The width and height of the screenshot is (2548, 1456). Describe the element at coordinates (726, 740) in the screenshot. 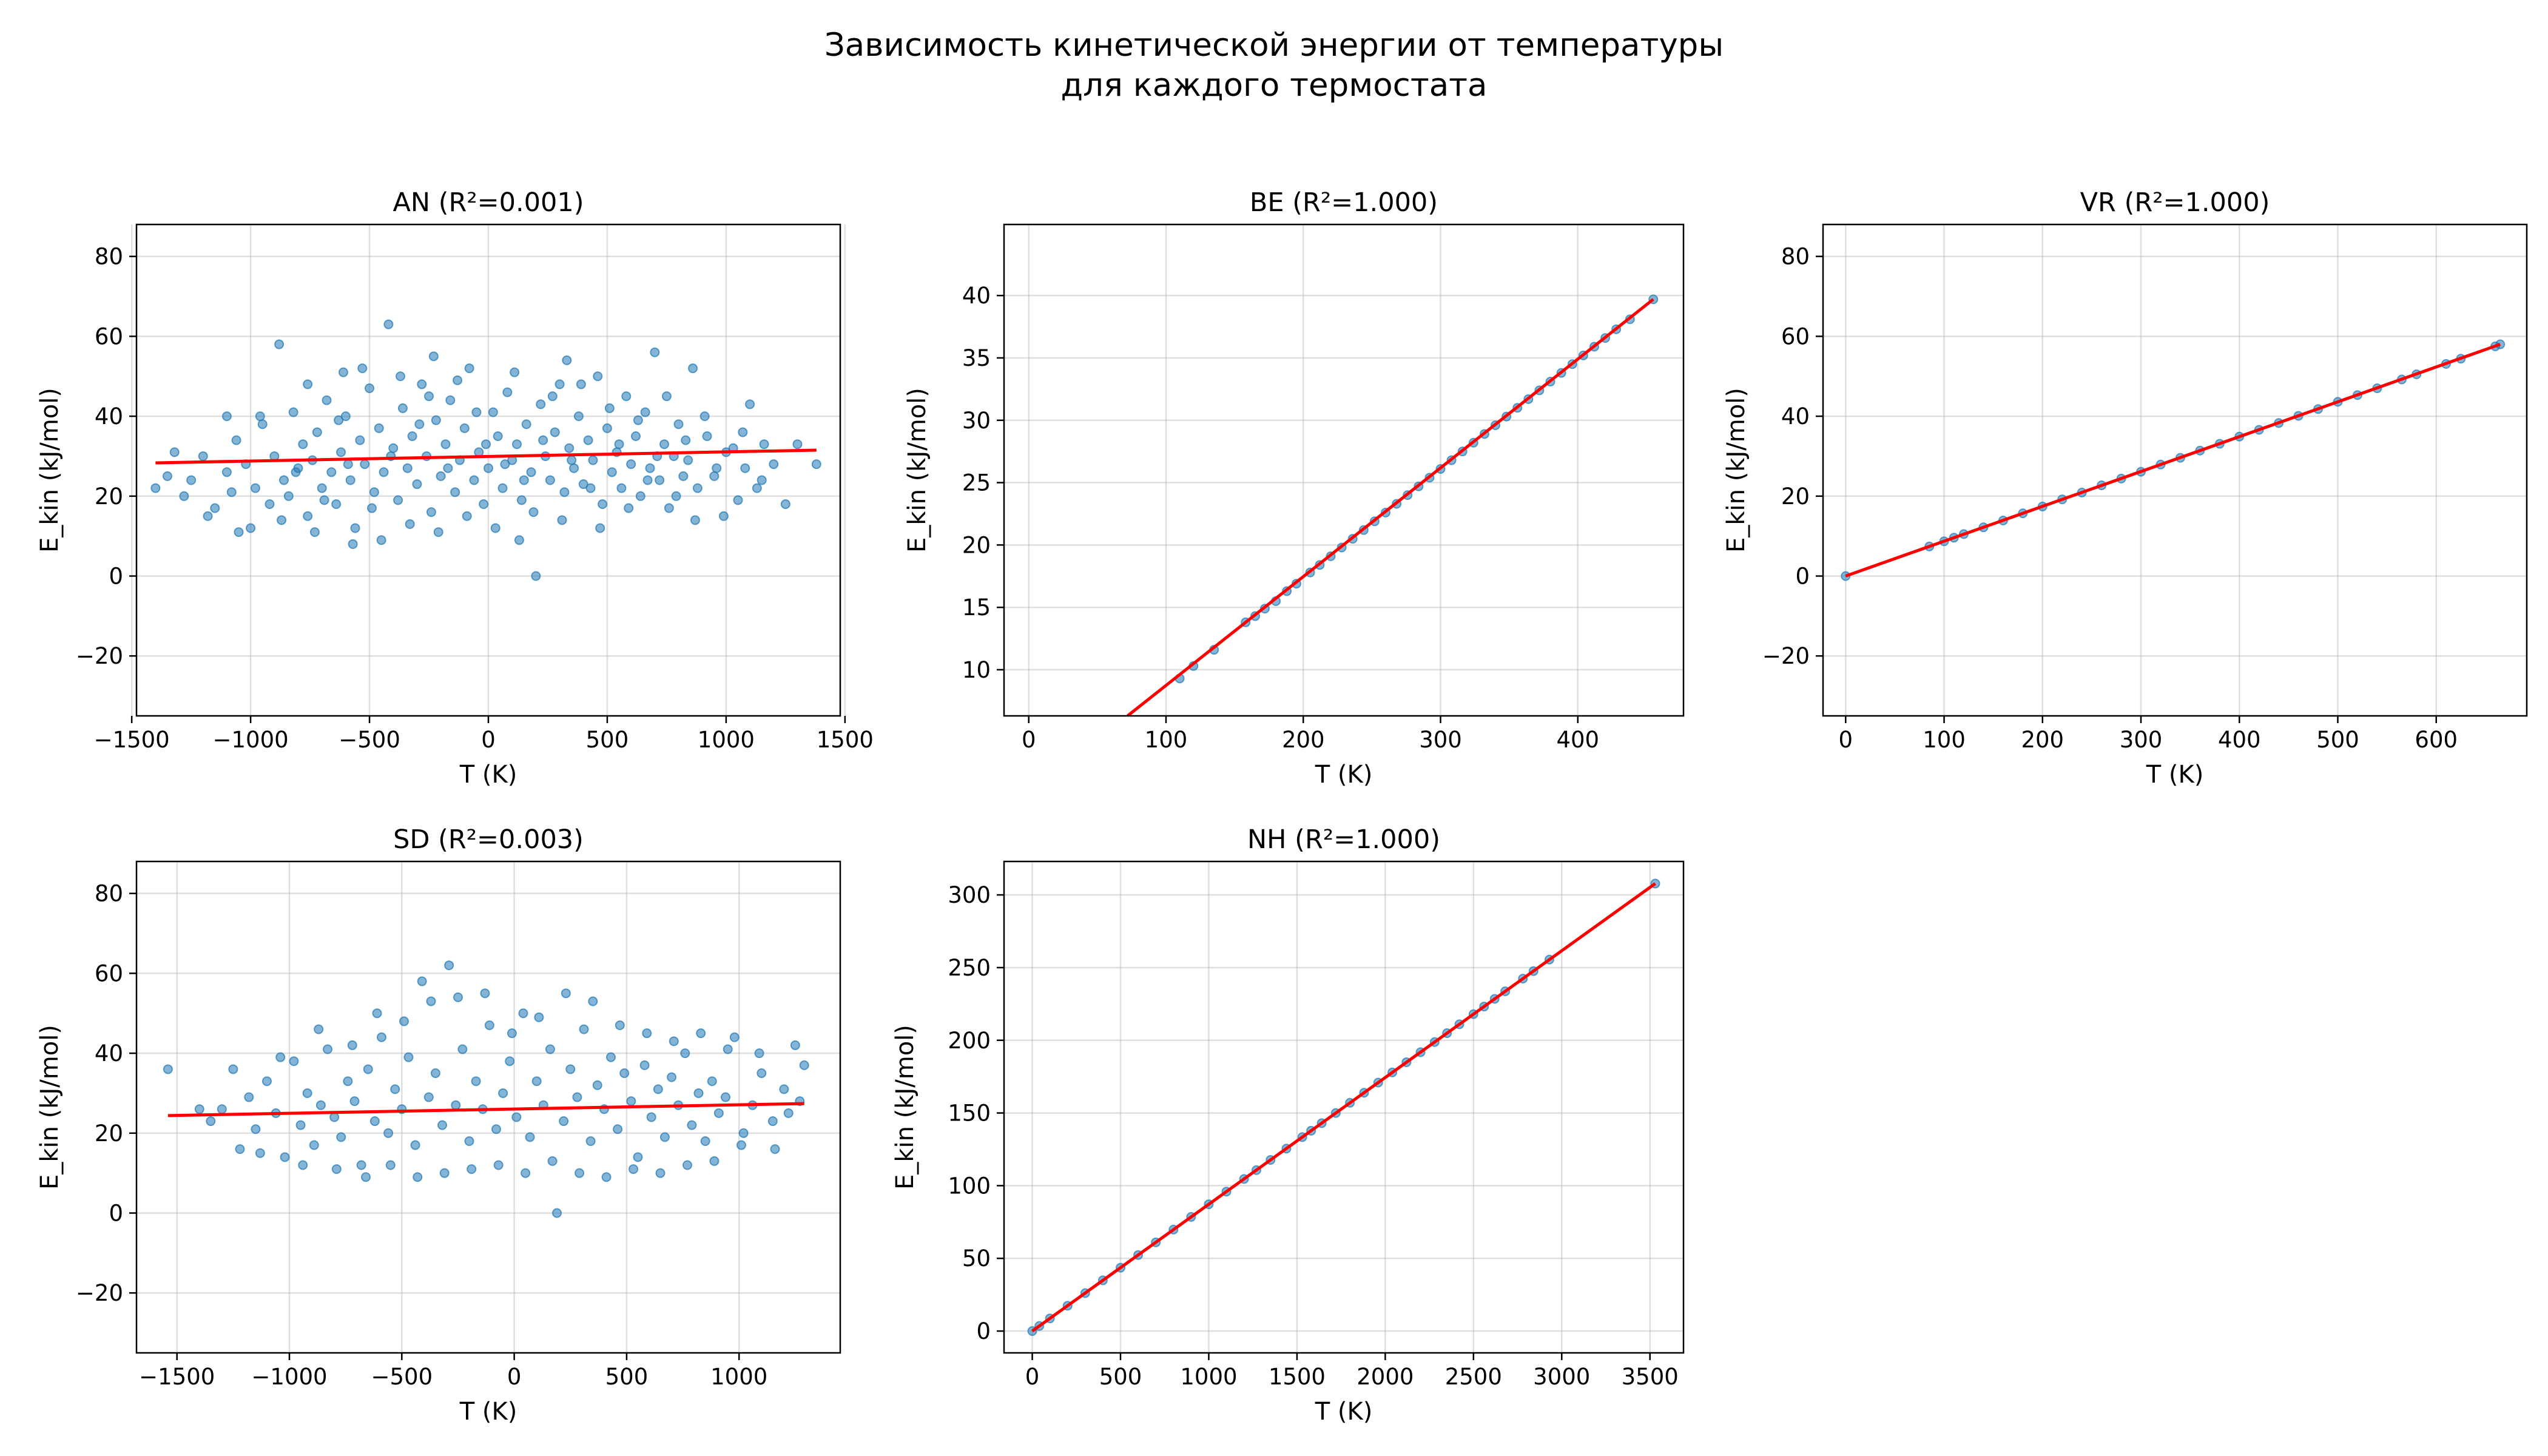

I see `x-tick-label: 1000` at that location.